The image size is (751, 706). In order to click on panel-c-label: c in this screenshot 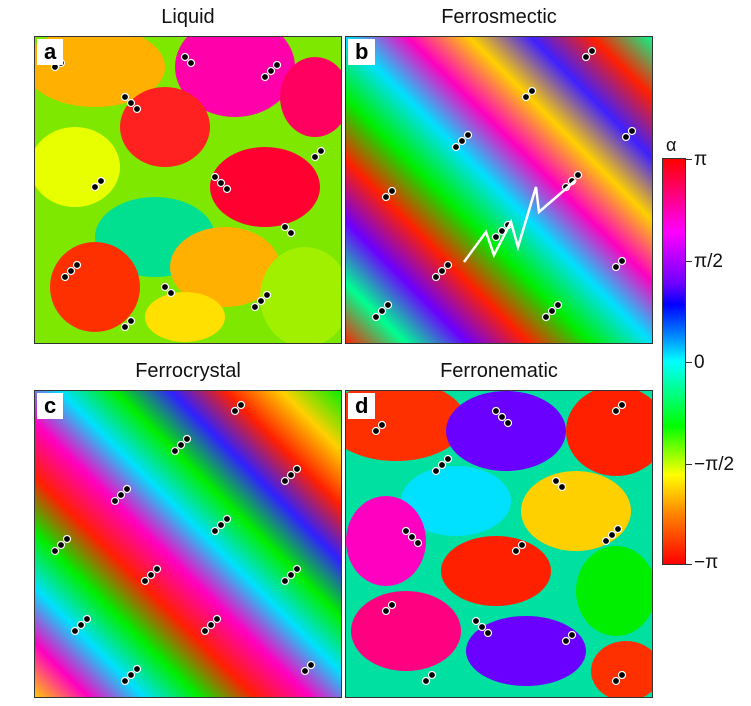, I will do `click(50, 406)`.